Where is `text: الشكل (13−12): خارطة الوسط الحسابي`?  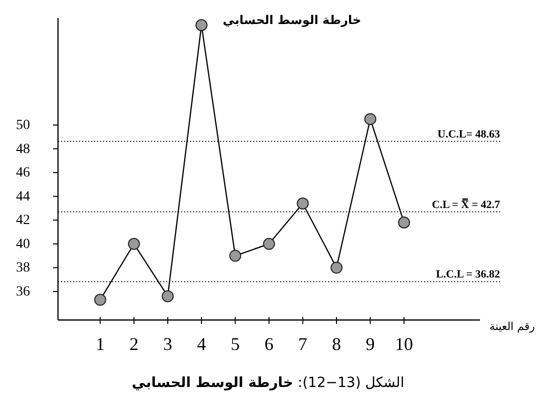
text: الشكل (13−12): خارطة الوسط الحسابي is located at coordinates (268, 383).